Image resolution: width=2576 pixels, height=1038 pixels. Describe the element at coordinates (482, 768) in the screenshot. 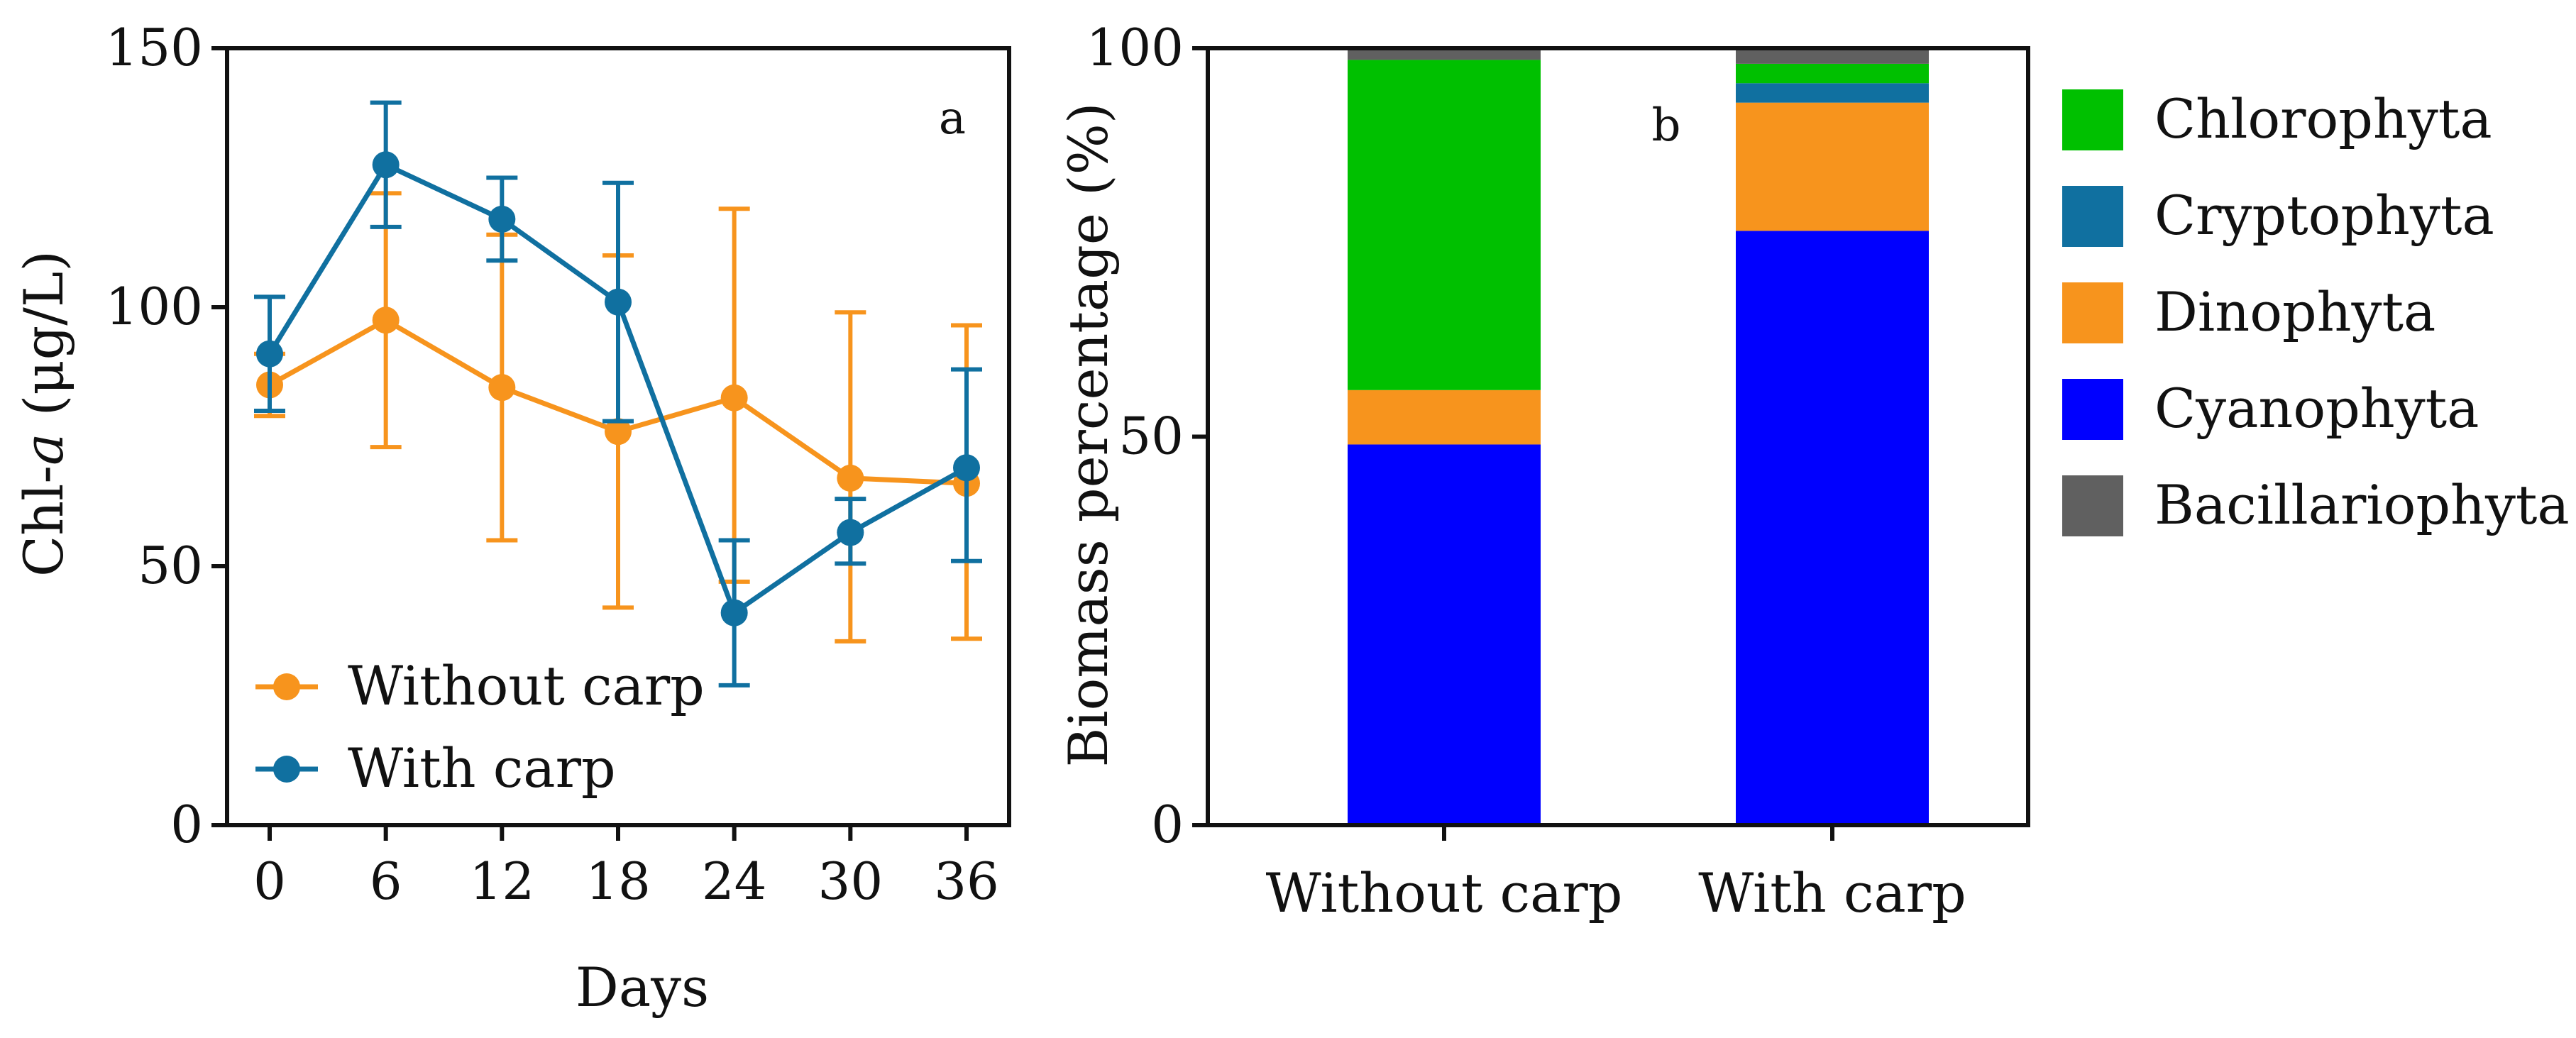

I see `legend-label: With carp` at that location.